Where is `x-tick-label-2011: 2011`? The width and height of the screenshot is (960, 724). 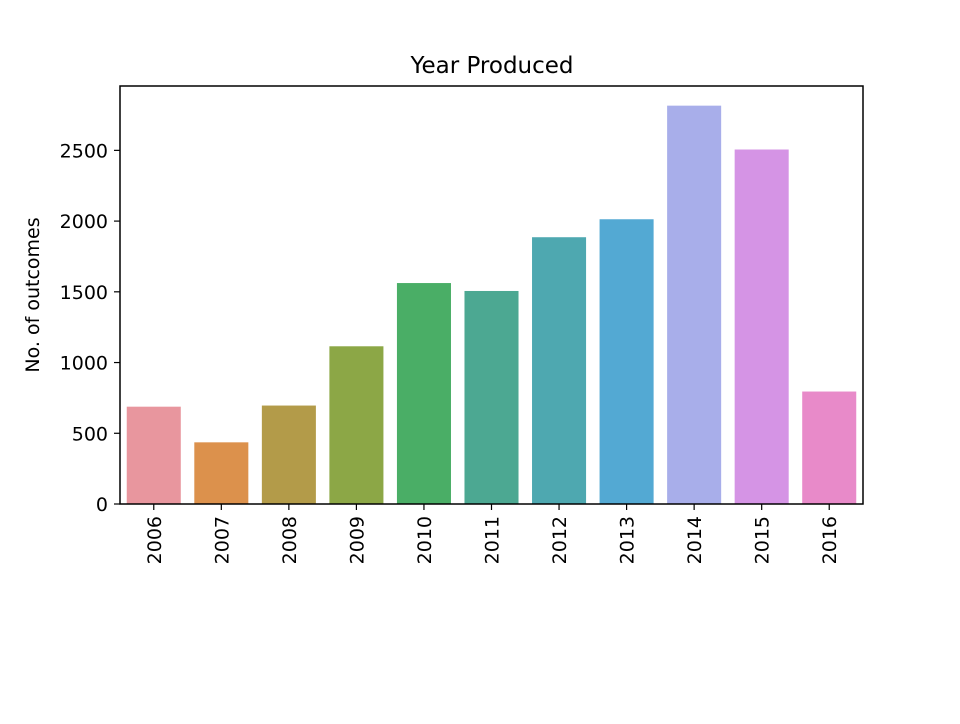
x-tick-label-2011: 2011 is located at coordinates (493, 540).